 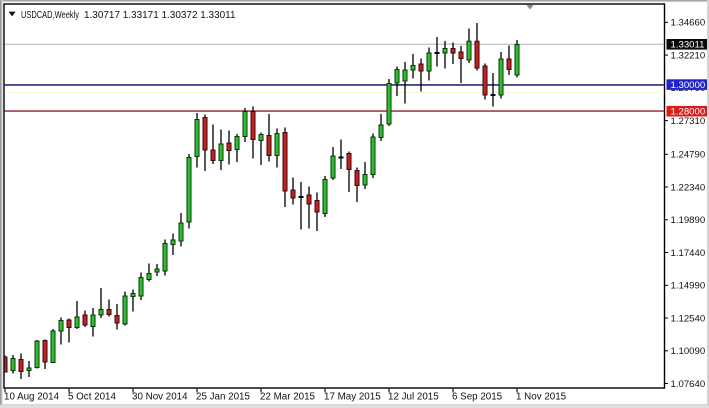 I want to click on svg-text: 25 Jan 2015, so click(x=223, y=397).